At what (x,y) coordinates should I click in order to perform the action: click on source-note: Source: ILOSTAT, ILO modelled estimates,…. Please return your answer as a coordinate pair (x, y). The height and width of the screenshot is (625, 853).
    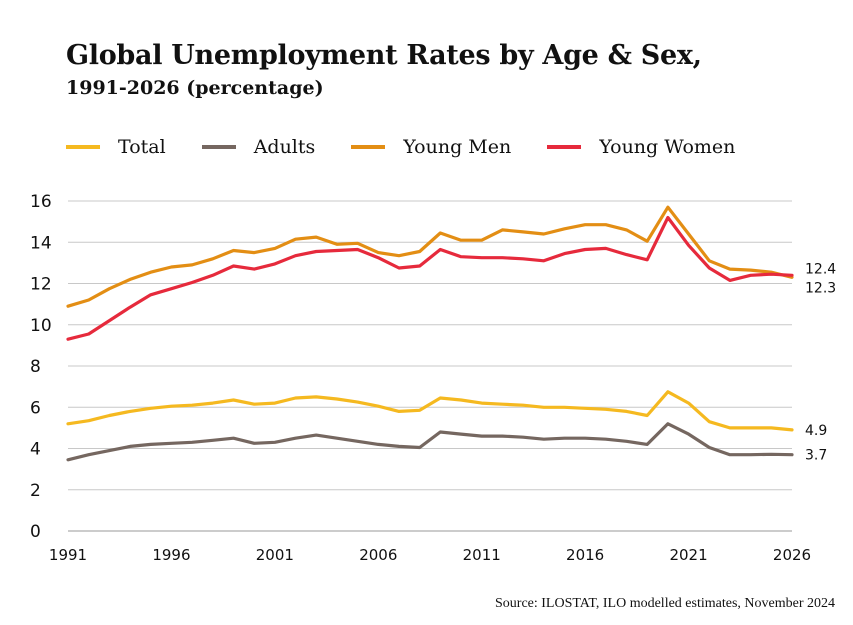
    Looking at the image, I should click on (665, 603).